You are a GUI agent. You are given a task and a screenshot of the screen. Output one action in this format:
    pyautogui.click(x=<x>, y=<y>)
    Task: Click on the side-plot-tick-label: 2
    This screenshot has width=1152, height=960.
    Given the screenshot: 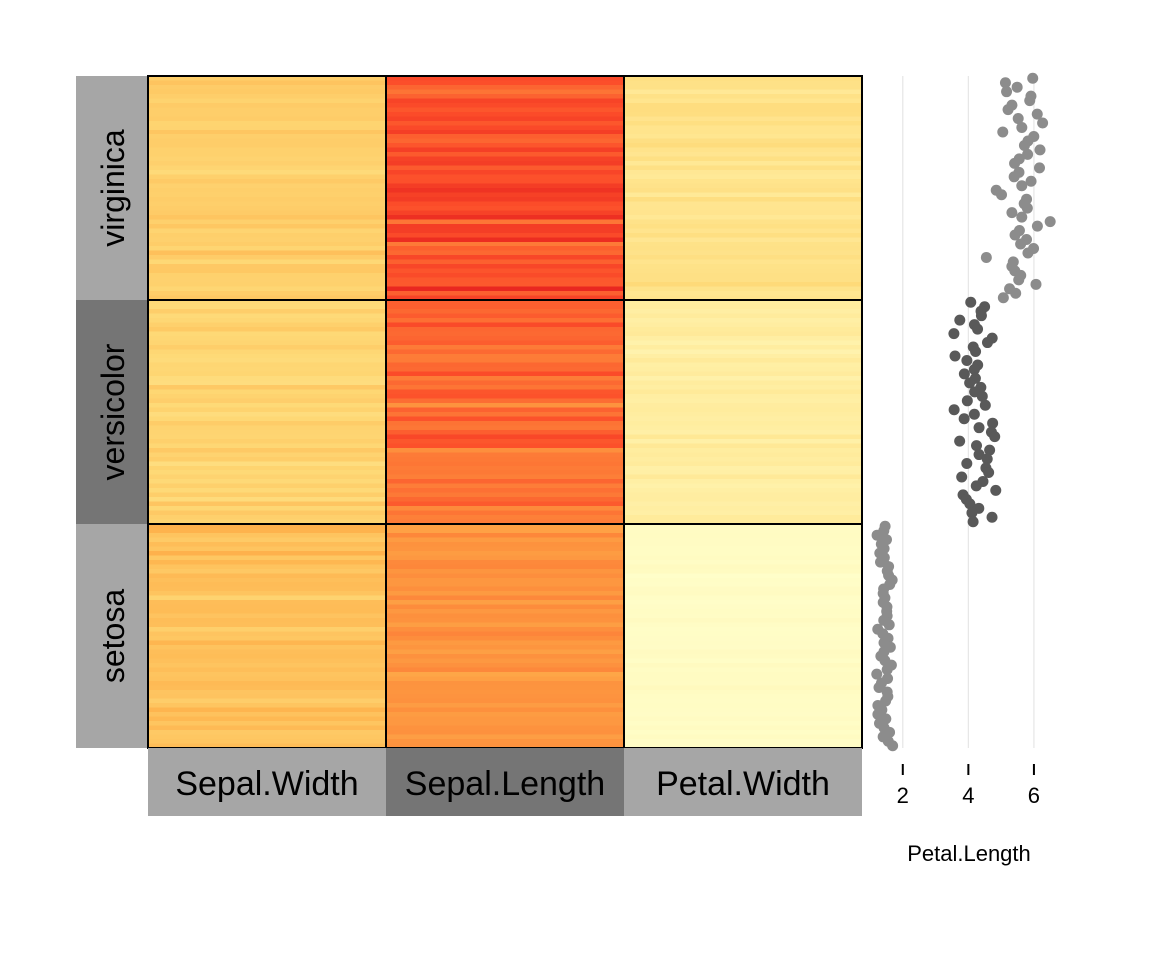 What is the action you would take?
    pyautogui.click(x=903, y=795)
    